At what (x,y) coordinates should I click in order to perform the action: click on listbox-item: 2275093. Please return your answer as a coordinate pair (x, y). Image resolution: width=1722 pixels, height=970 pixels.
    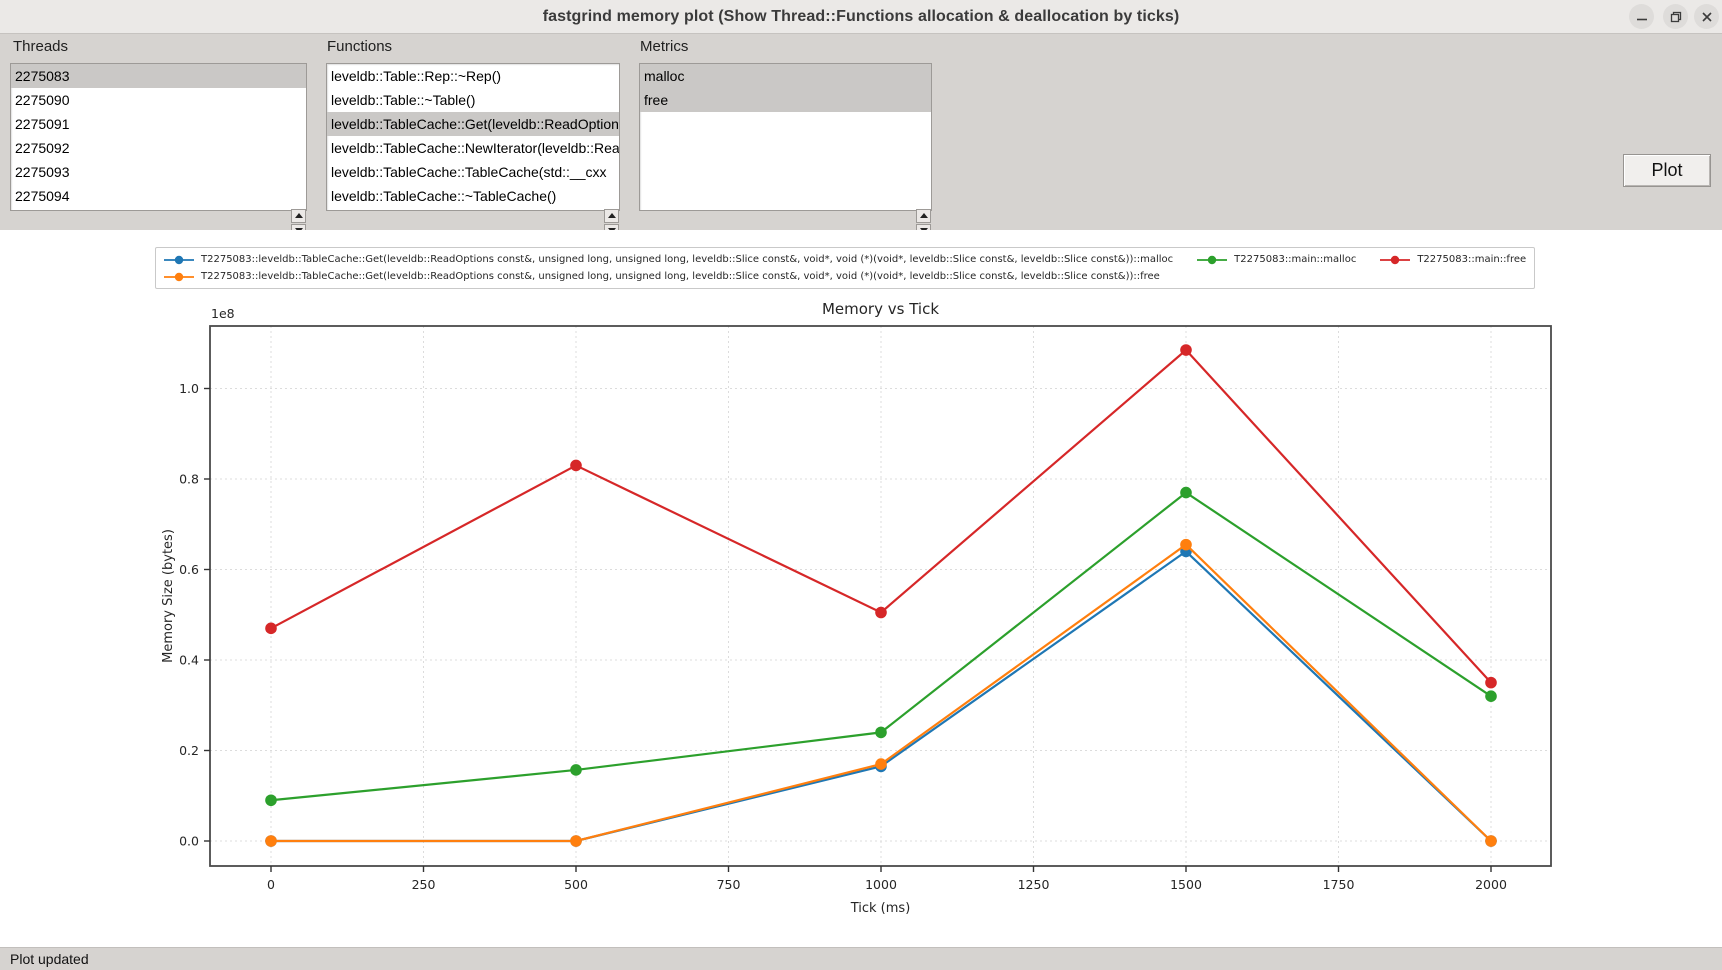
    Looking at the image, I should click on (42, 172).